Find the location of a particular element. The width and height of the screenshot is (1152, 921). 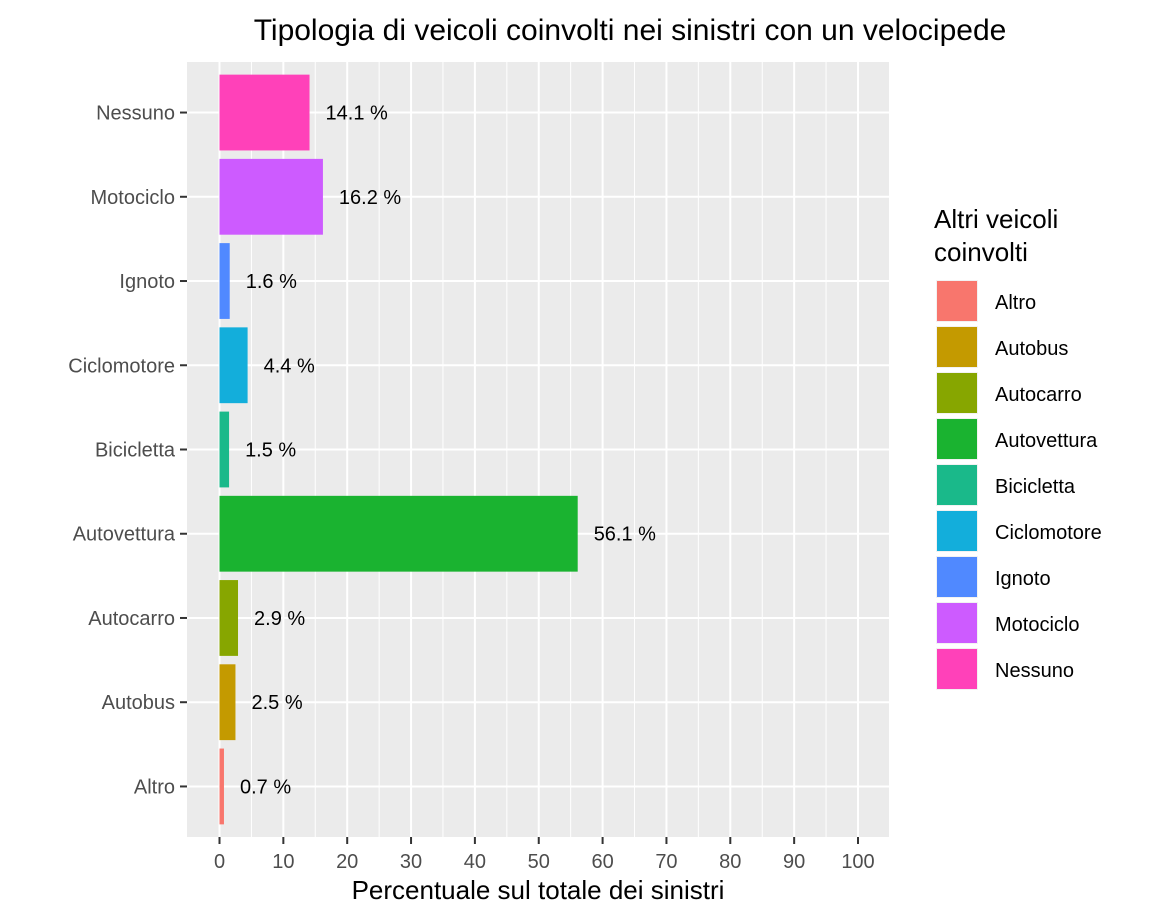

x-axis-title: Percentuale sul totale dei sinistri is located at coordinates (538, 890).